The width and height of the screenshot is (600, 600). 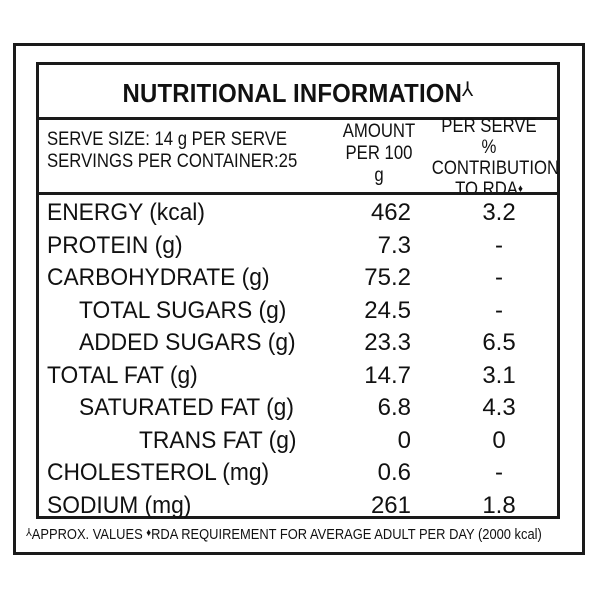 I want to click on rda-header-line1: PER SERVE %, so click(x=489, y=137).